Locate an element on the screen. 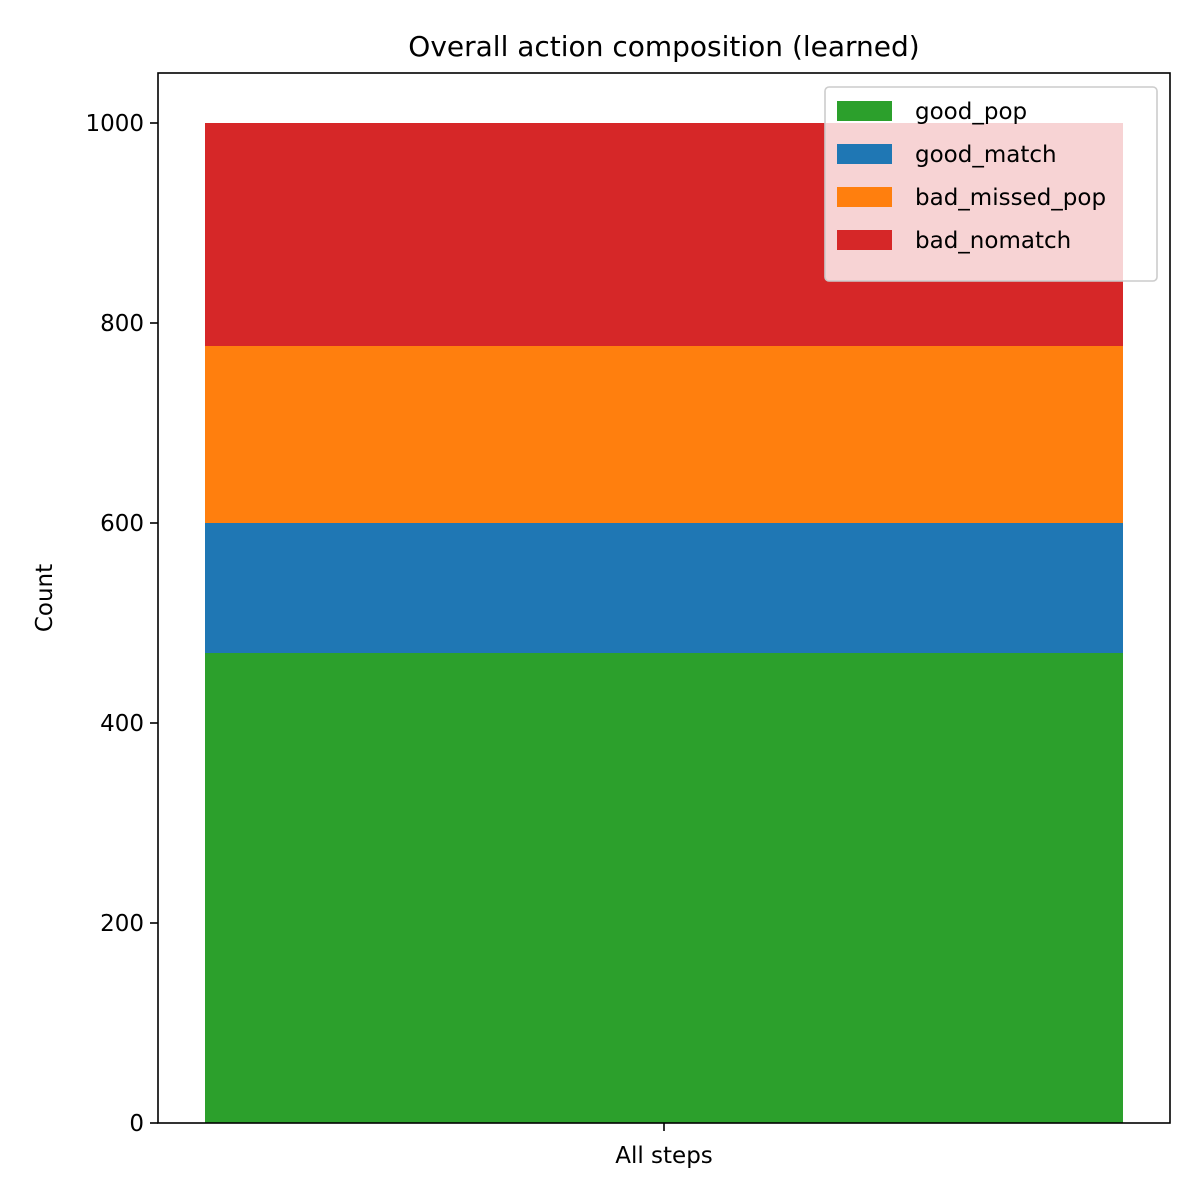  legend-label-good-pop: good_pop is located at coordinates (971, 112).